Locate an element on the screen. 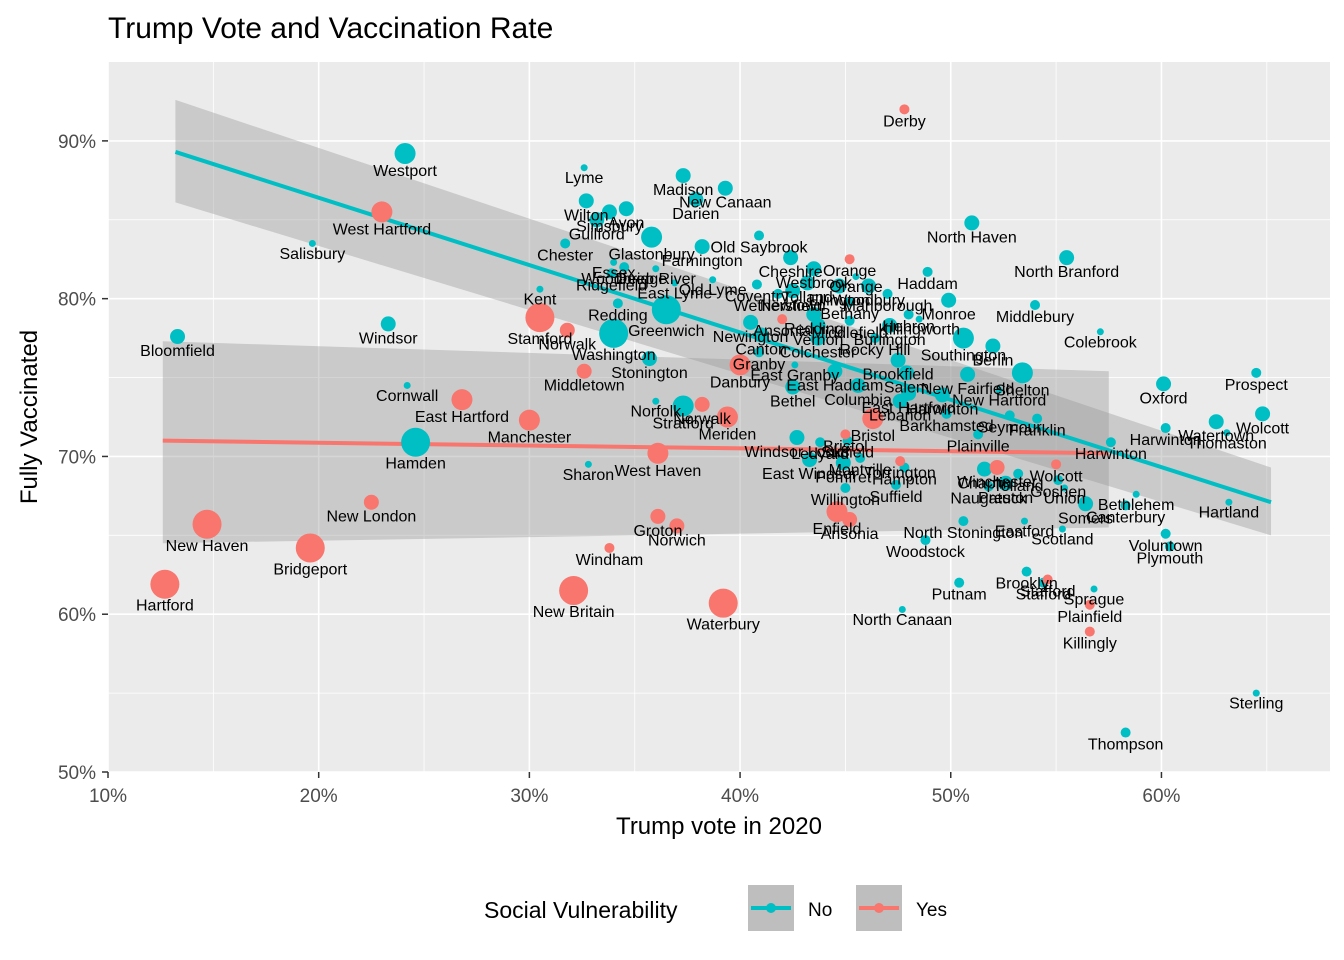 Image resolution: width=1344 pixels, height=960 pixels. point-label: Sharon is located at coordinates (589, 475).